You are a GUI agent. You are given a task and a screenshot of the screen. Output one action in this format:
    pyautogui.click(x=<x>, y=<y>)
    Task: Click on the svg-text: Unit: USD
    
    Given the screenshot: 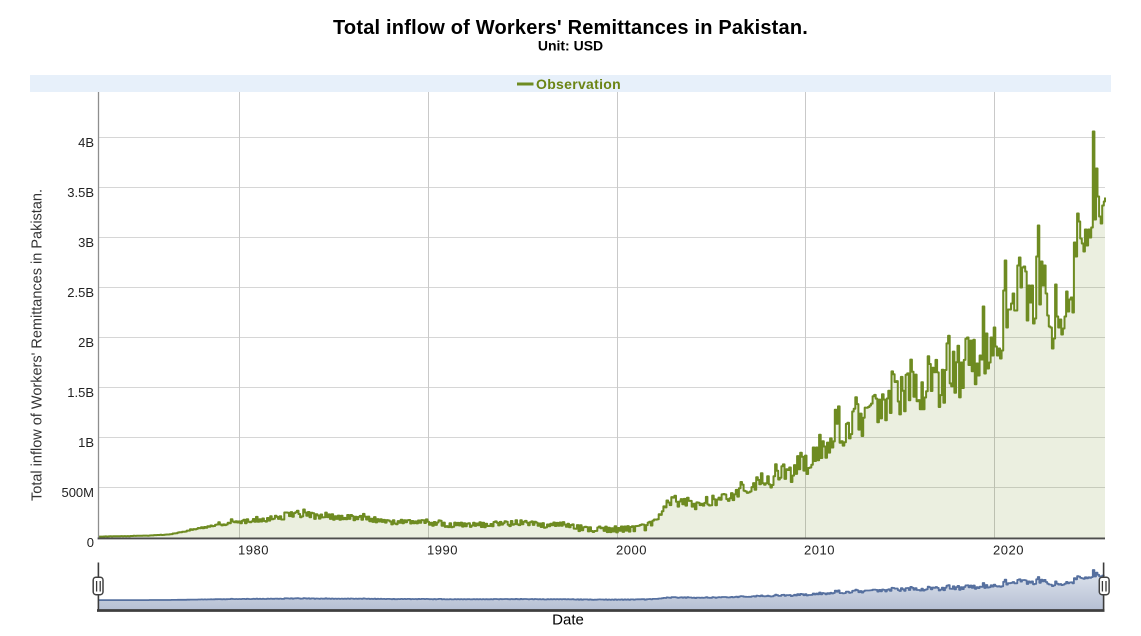 What is the action you would take?
    pyautogui.click(x=570, y=46)
    